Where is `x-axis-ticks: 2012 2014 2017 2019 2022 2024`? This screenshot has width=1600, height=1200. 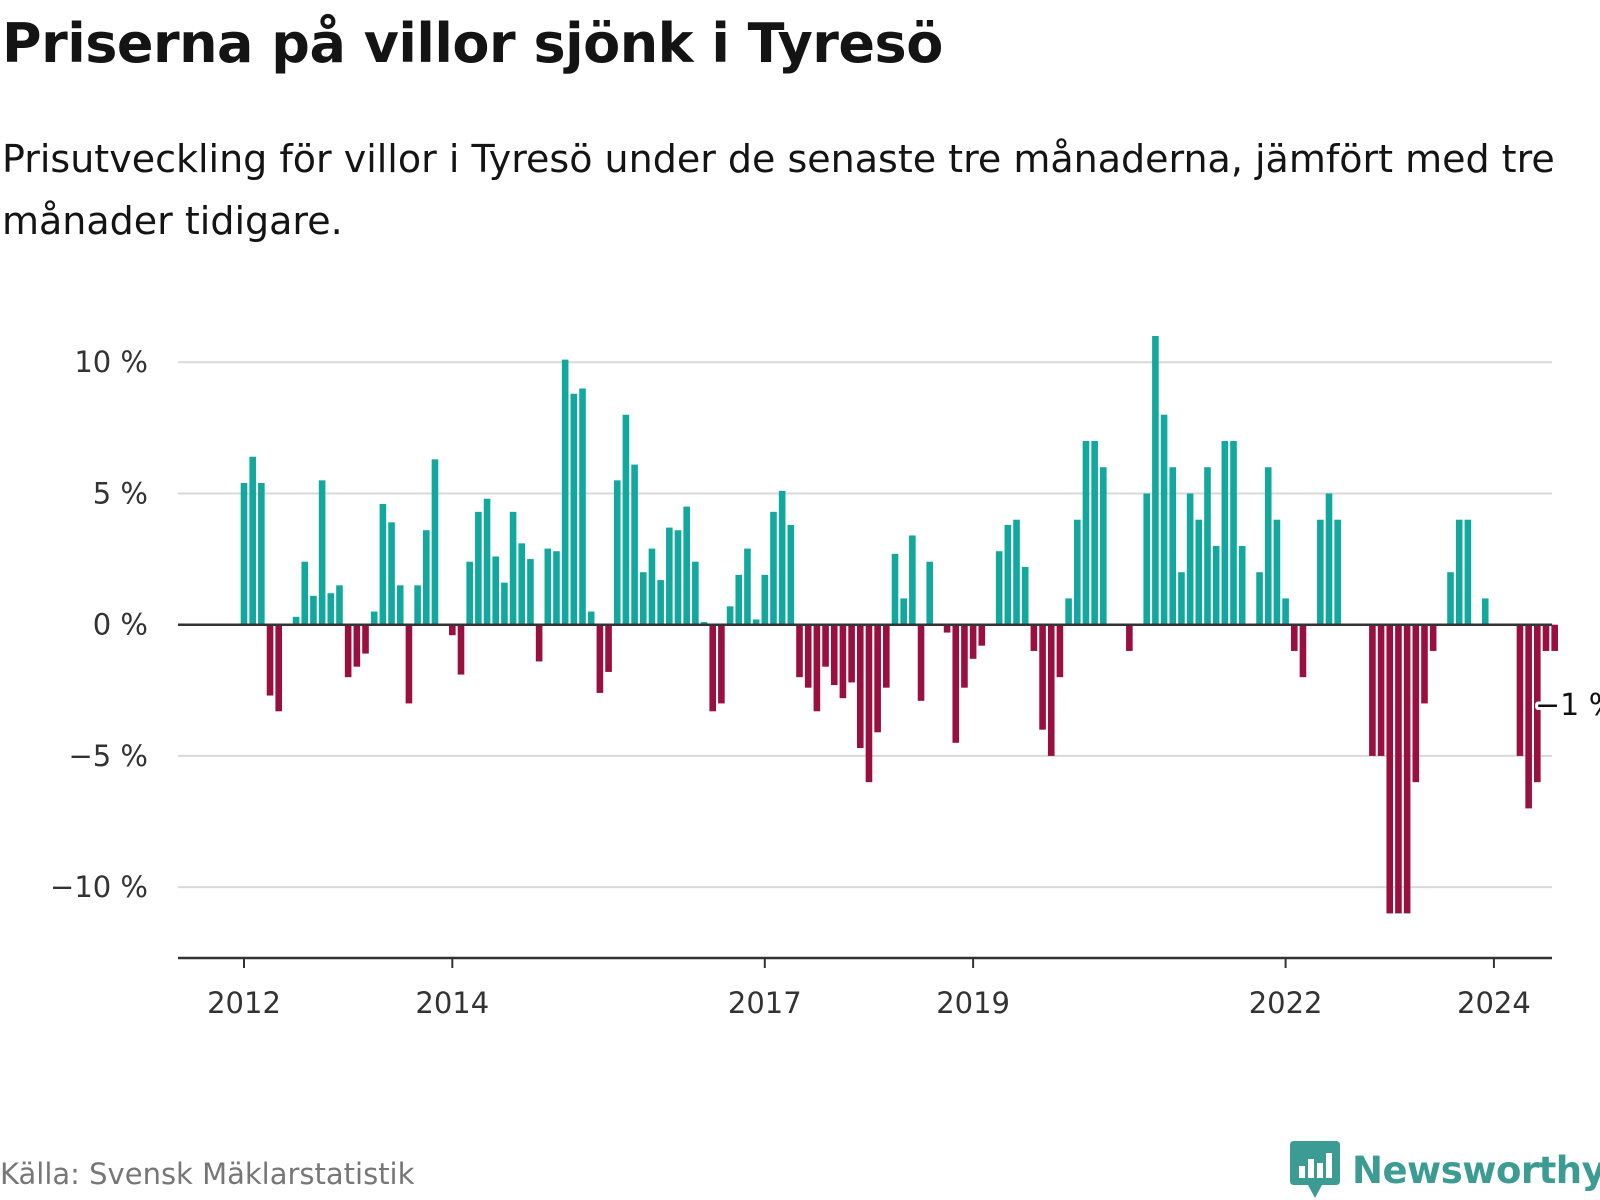 x-axis-ticks: 2012 2014 2017 2019 2022 2024 is located at coordinates (869, 989).